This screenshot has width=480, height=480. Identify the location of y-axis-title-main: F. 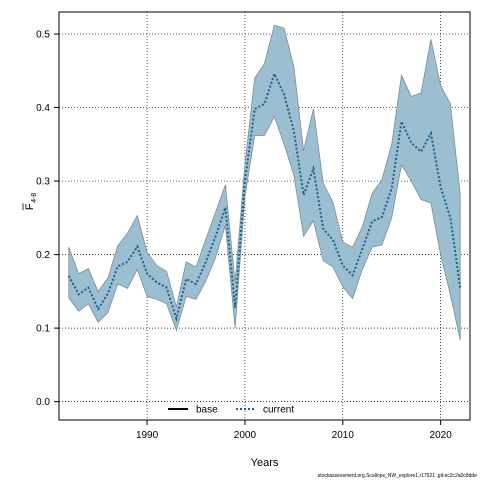
(30, 206).